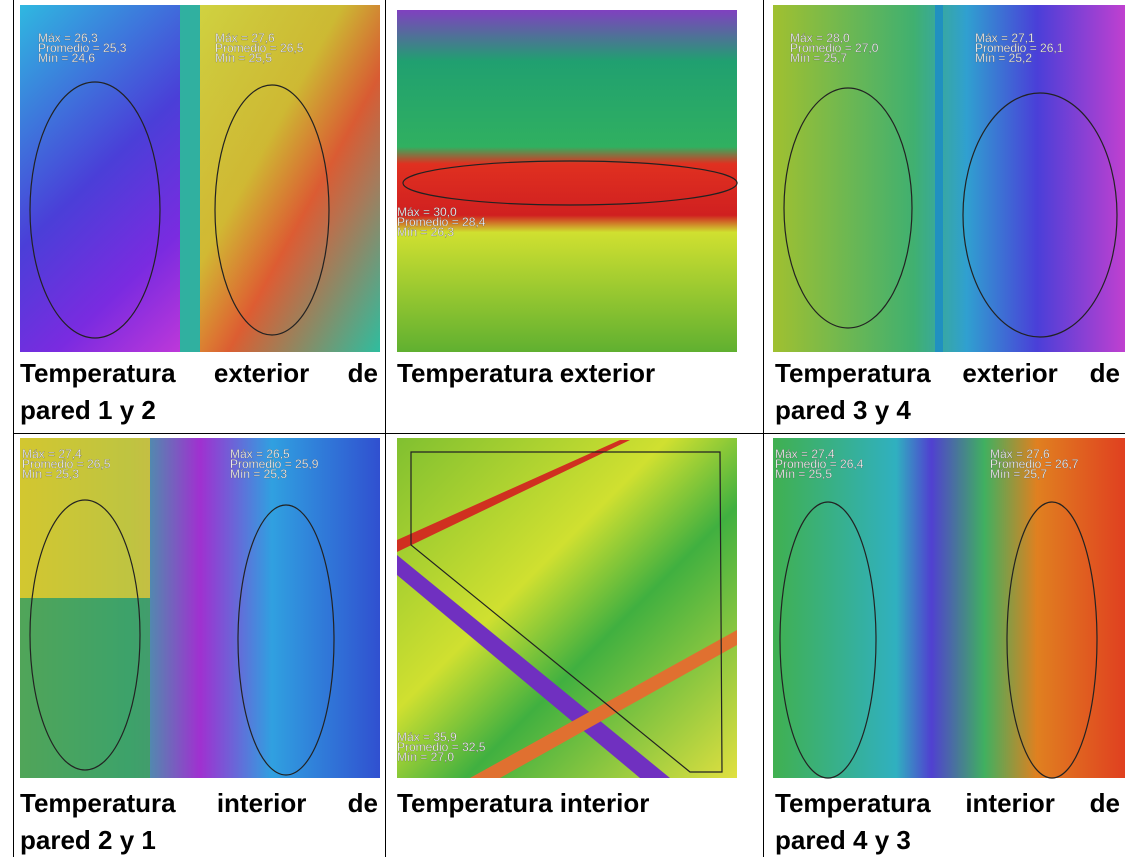 Image resolution: width=1125 pixels, height=859 pixels. What do you see at coordinates (425, 232) in the screenshot?
I see `readout: Mín = 26,3` at bounding box center [425, 232].